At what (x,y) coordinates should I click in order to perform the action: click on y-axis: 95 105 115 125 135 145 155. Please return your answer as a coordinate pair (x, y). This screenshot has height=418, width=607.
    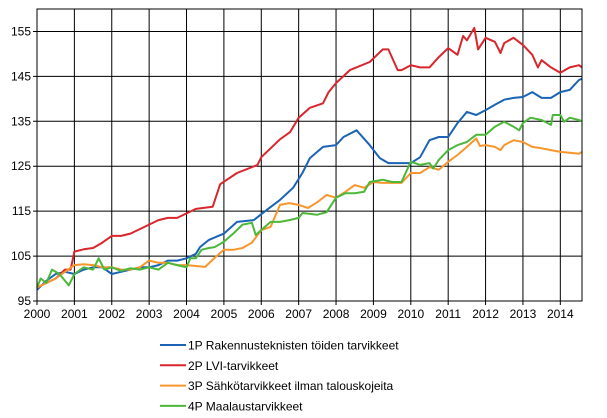
    Looking at the image, I should click on (21, 166).